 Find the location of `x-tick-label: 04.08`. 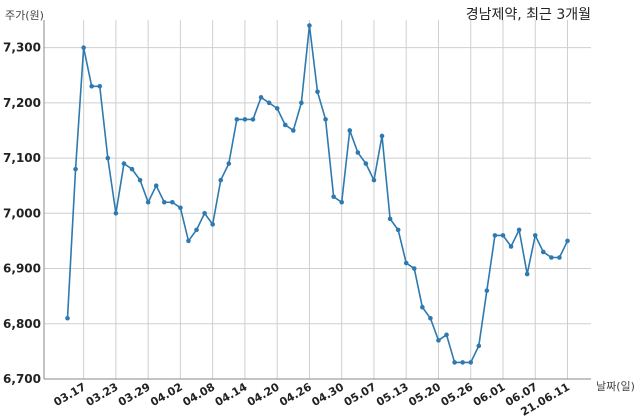

x-tick-label: 04.08 is located at coordinates (199, 394).